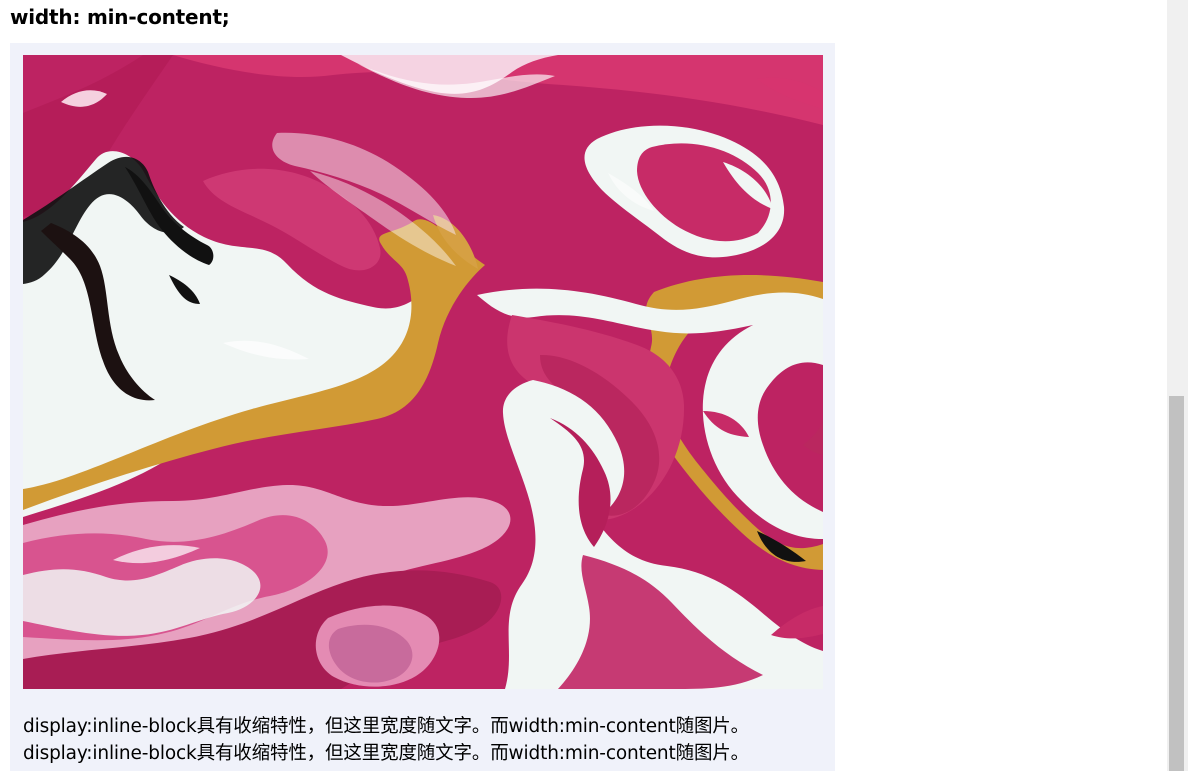  I want to click on scrollbar-thumb, so click(1176, 583).